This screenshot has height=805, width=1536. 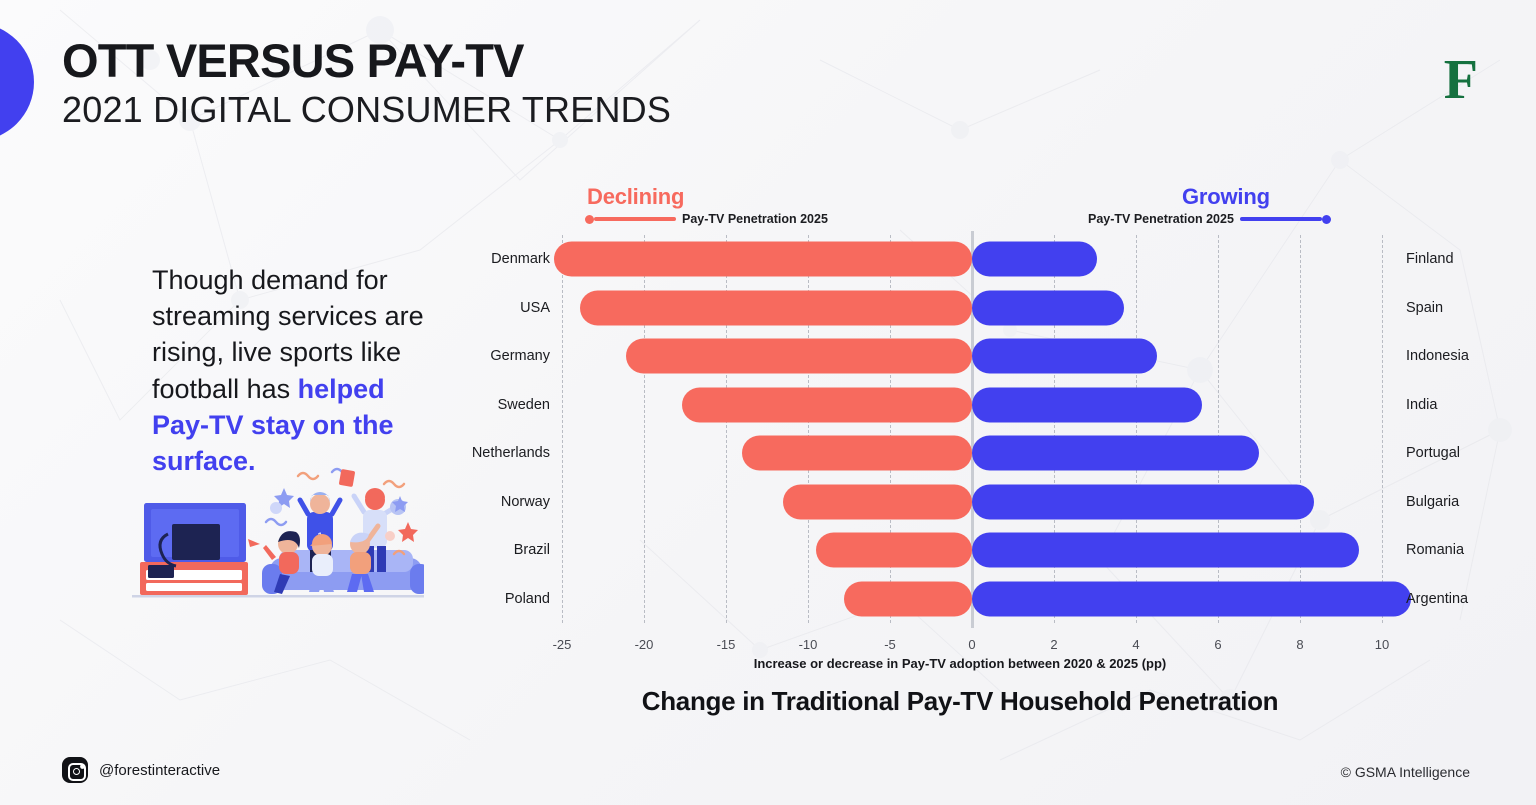 What do you see at coordinates (972, 644) in the screenshot?
I see `x-axis-tick-label: 0` at bounding box center [972, 644].